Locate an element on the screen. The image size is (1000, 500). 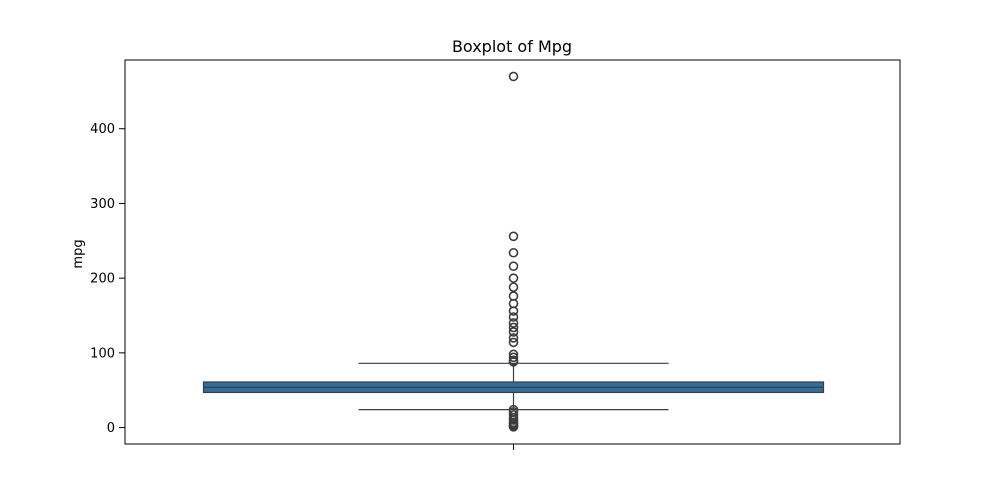
y-tick-label: 100 is located at coordinates (102, 353).